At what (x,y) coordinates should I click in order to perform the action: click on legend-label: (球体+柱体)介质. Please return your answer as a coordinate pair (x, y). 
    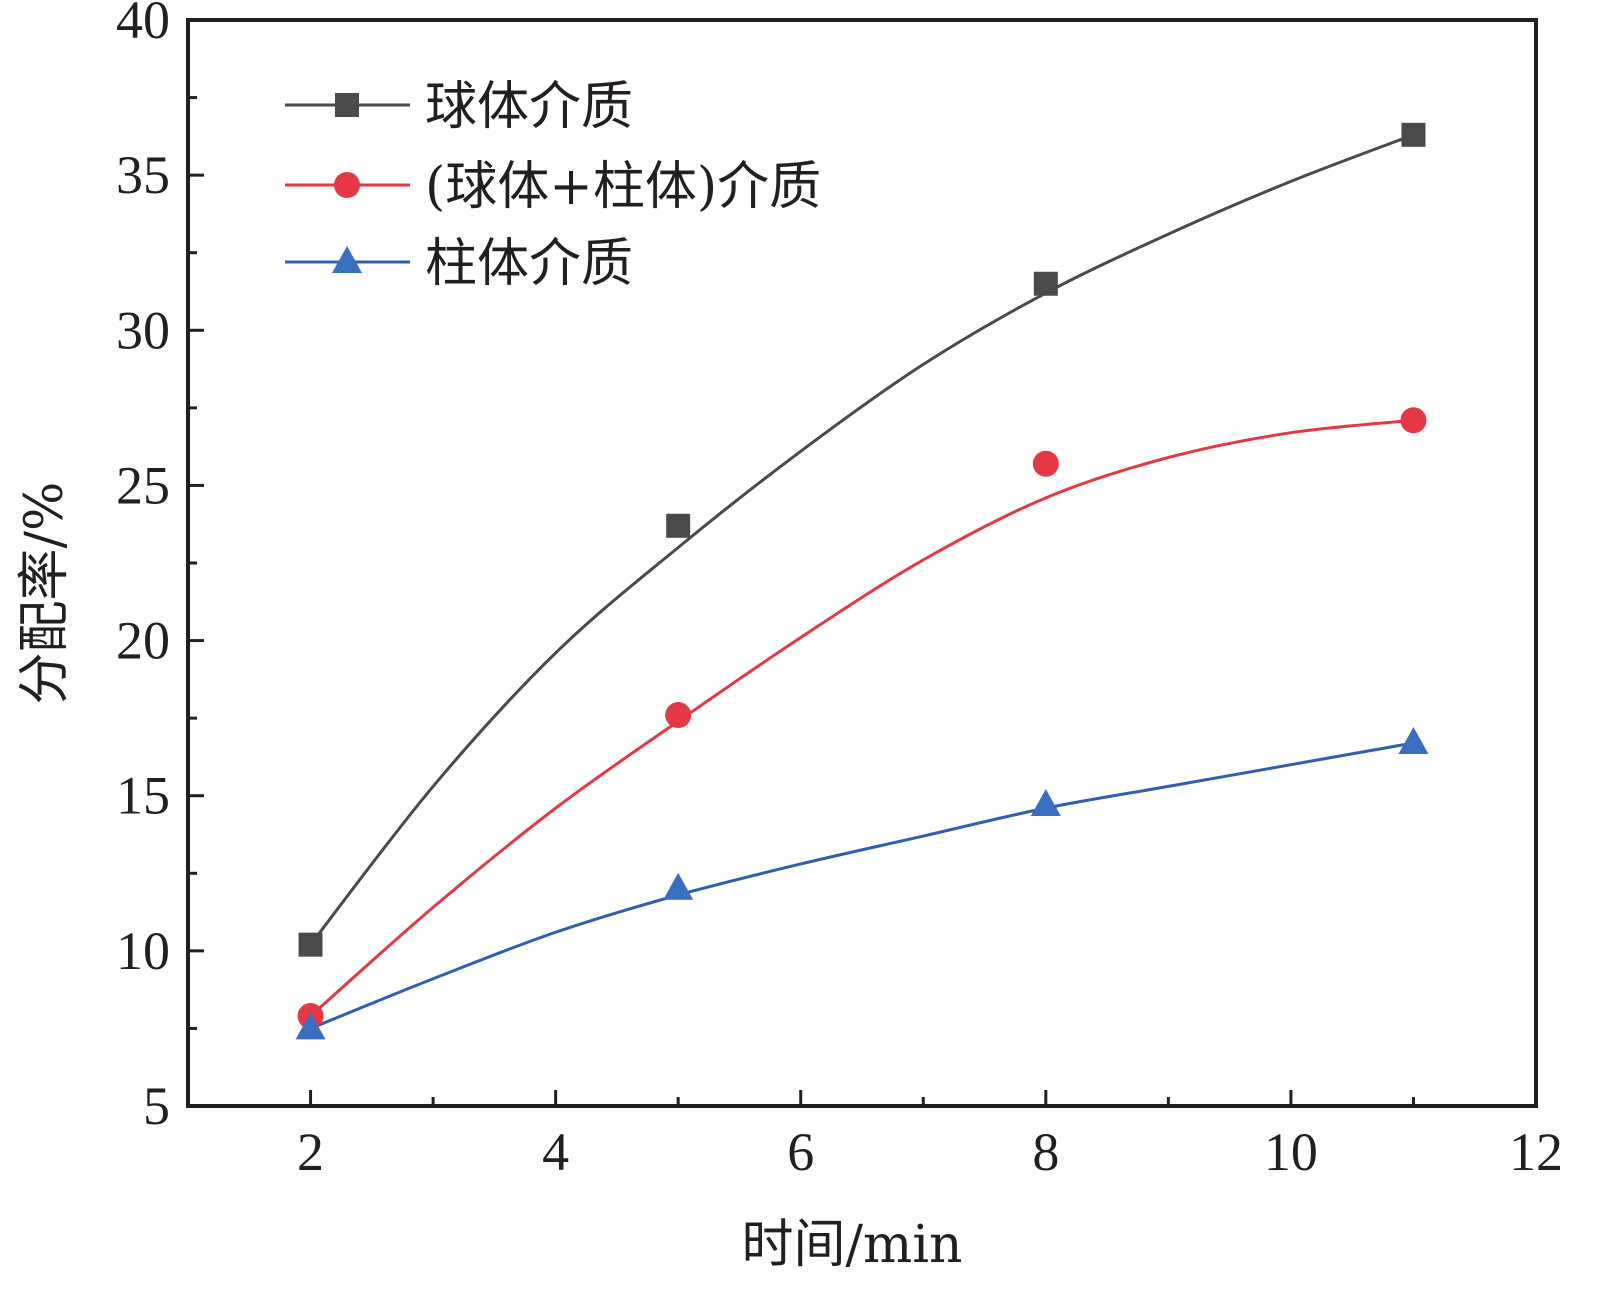
    Looking at the image, I should click on (623, 187).